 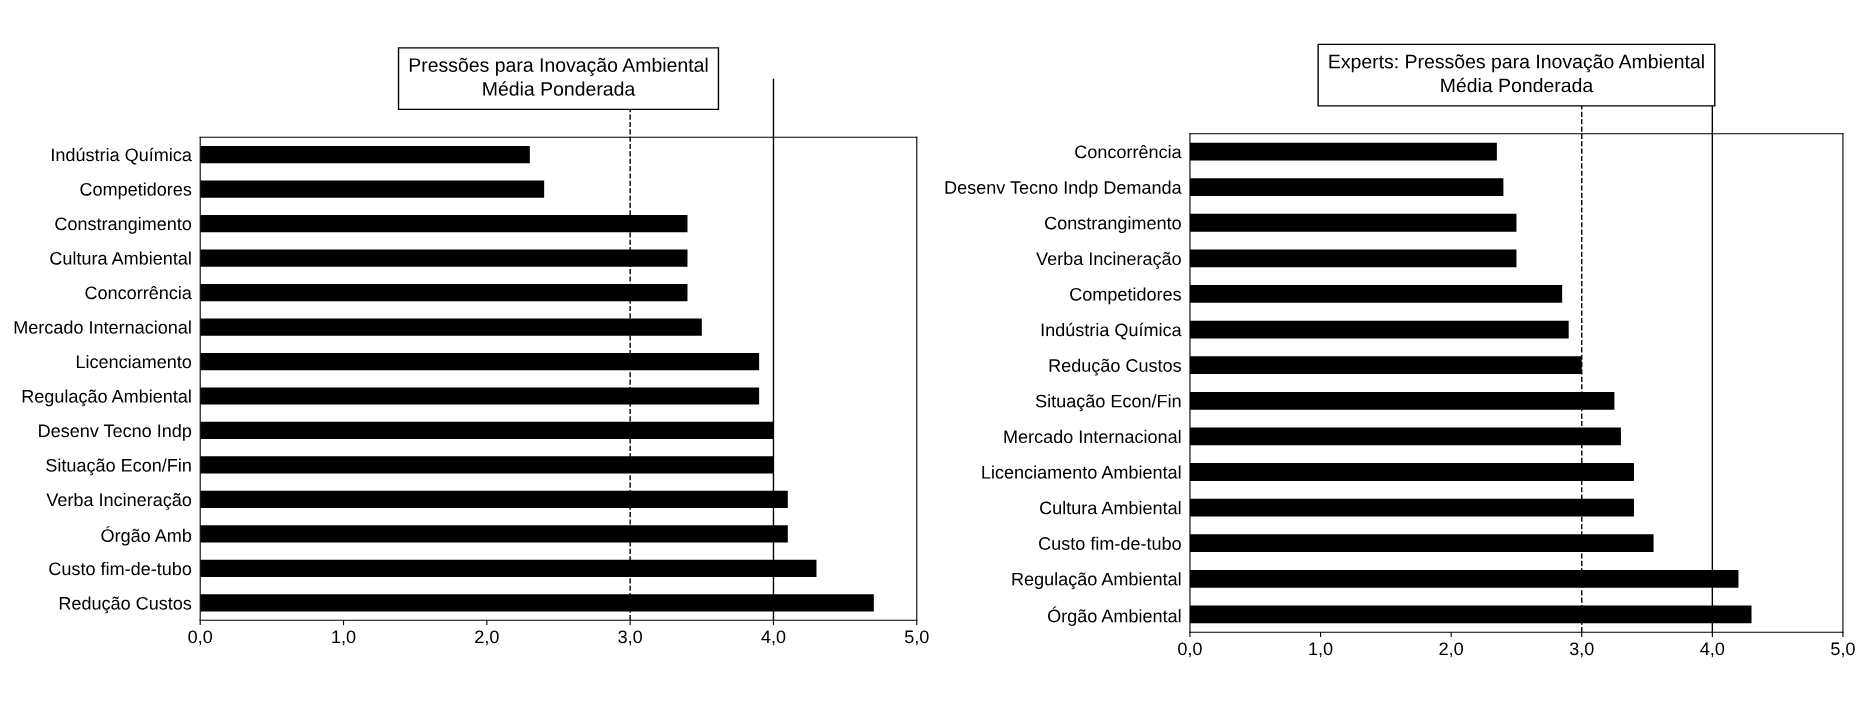 What do you see at coordinates (134, 361) in the screenshot?
I see `y-tick-label: Licenciamento` at bounding box center [134, 361].